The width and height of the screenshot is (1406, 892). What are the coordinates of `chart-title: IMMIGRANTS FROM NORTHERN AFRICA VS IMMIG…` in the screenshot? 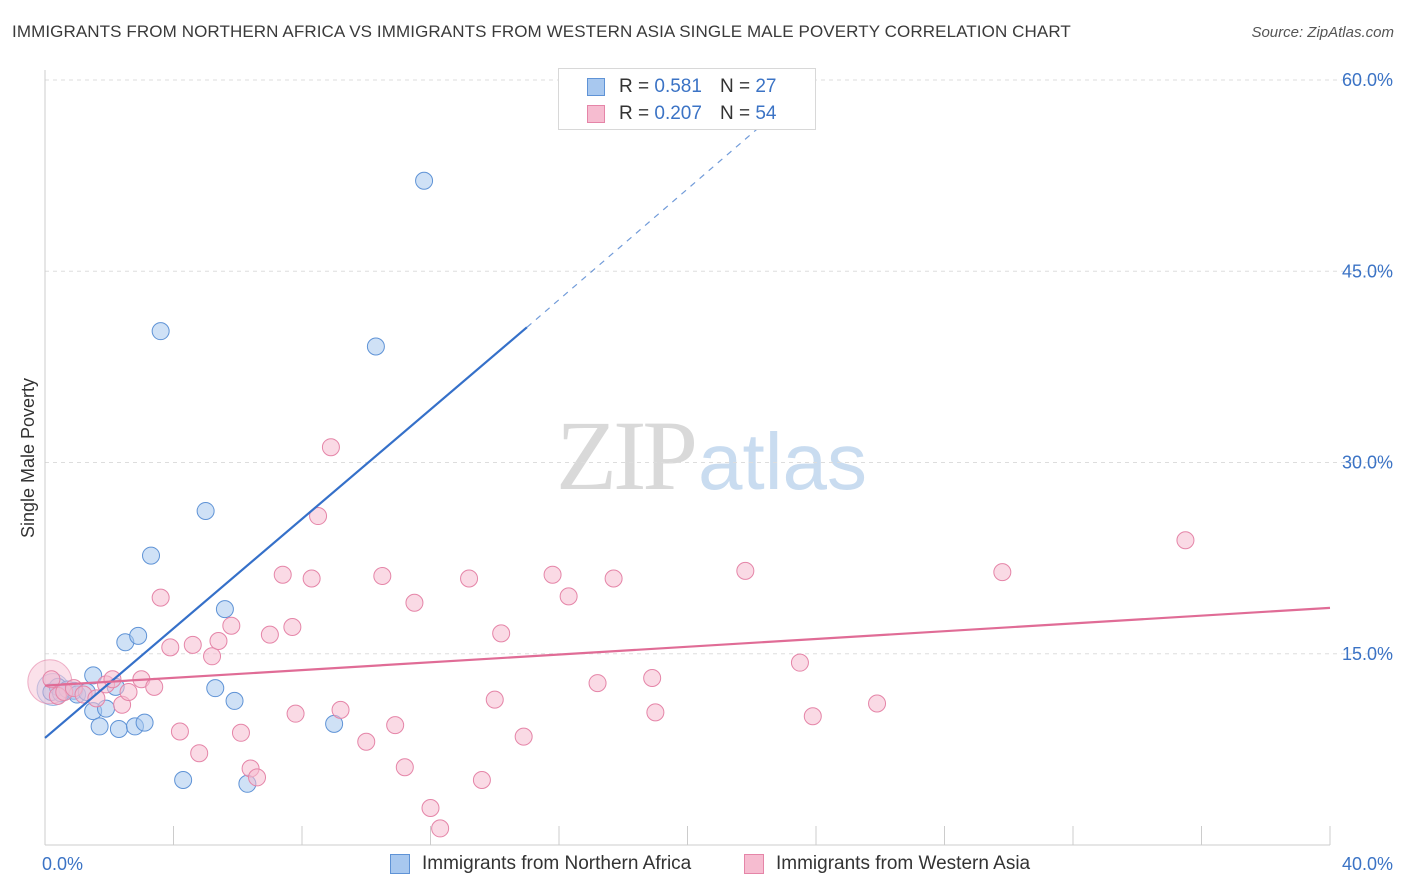 It's located at (541, 31).